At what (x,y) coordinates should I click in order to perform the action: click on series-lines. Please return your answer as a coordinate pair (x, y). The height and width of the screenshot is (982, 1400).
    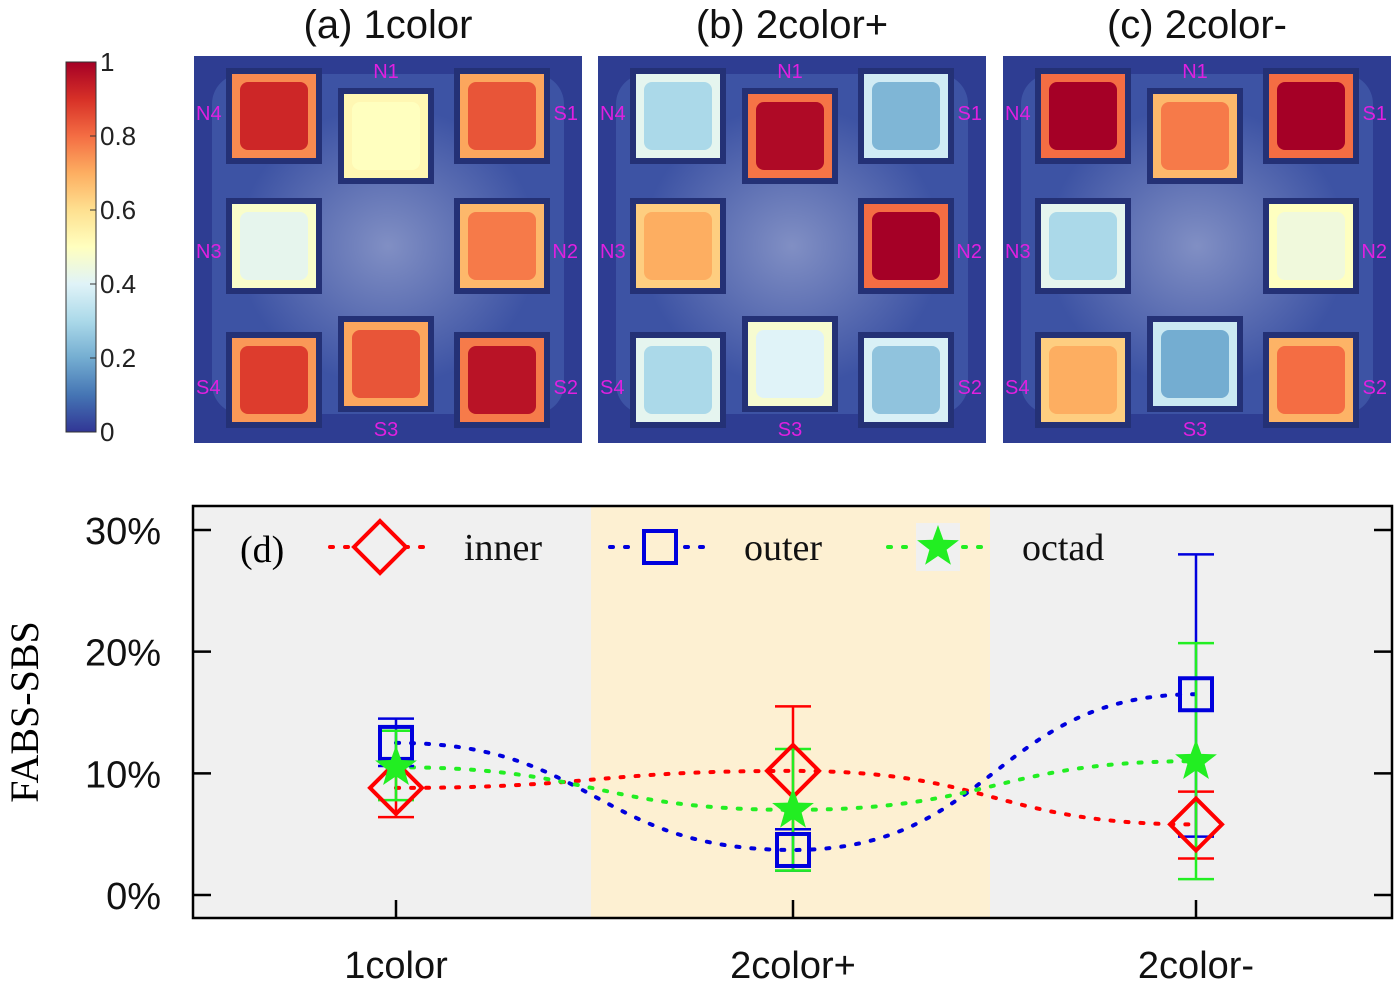
    Looking at the image, I should click on (796, 772).